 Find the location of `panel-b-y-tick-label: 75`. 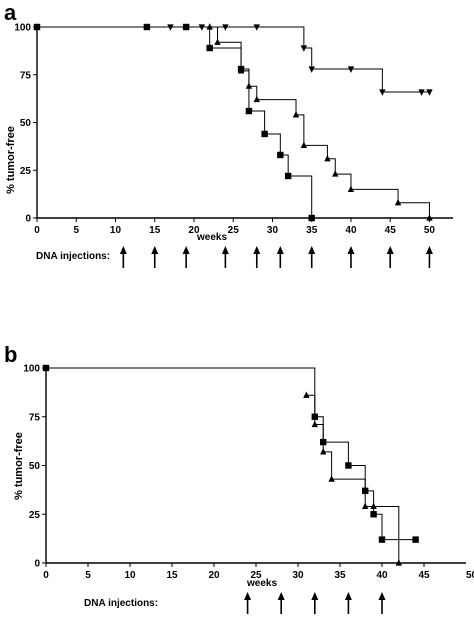

panel-b-y-tick-label: 75 is located at coordinates (35, 417).